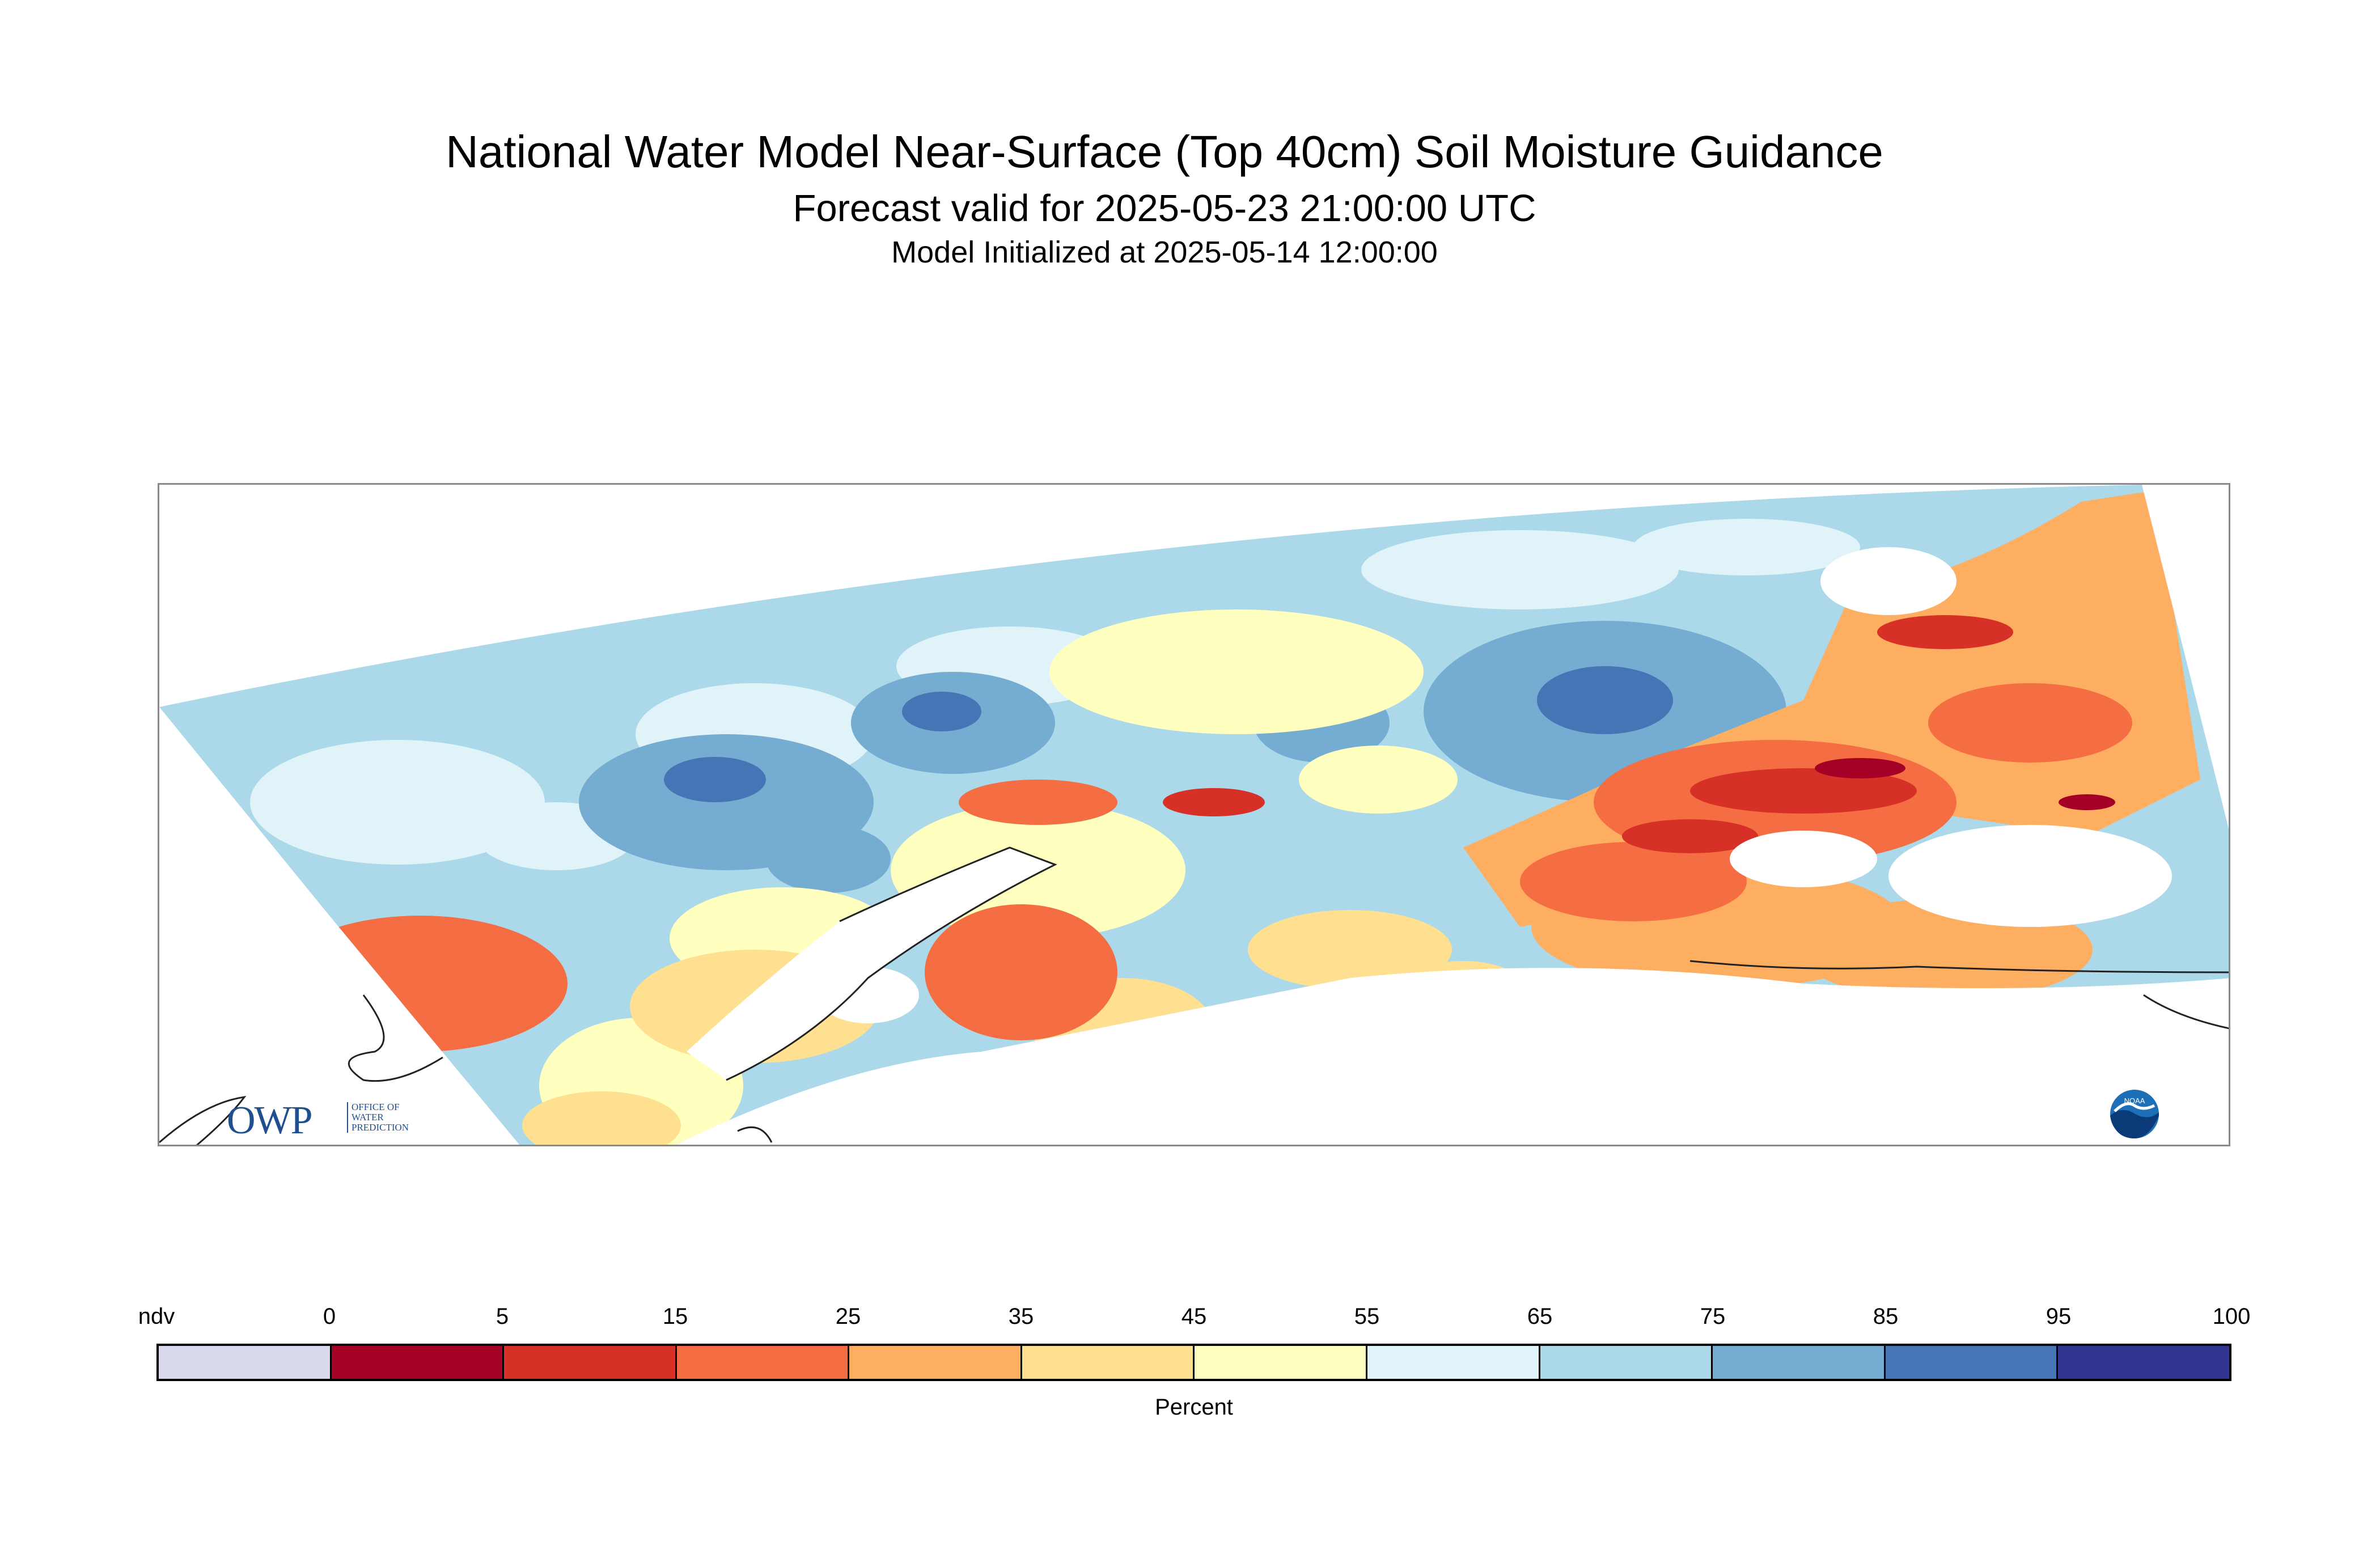  I want to click on colorbar-tick-9: 75, so click(1713, 1316).